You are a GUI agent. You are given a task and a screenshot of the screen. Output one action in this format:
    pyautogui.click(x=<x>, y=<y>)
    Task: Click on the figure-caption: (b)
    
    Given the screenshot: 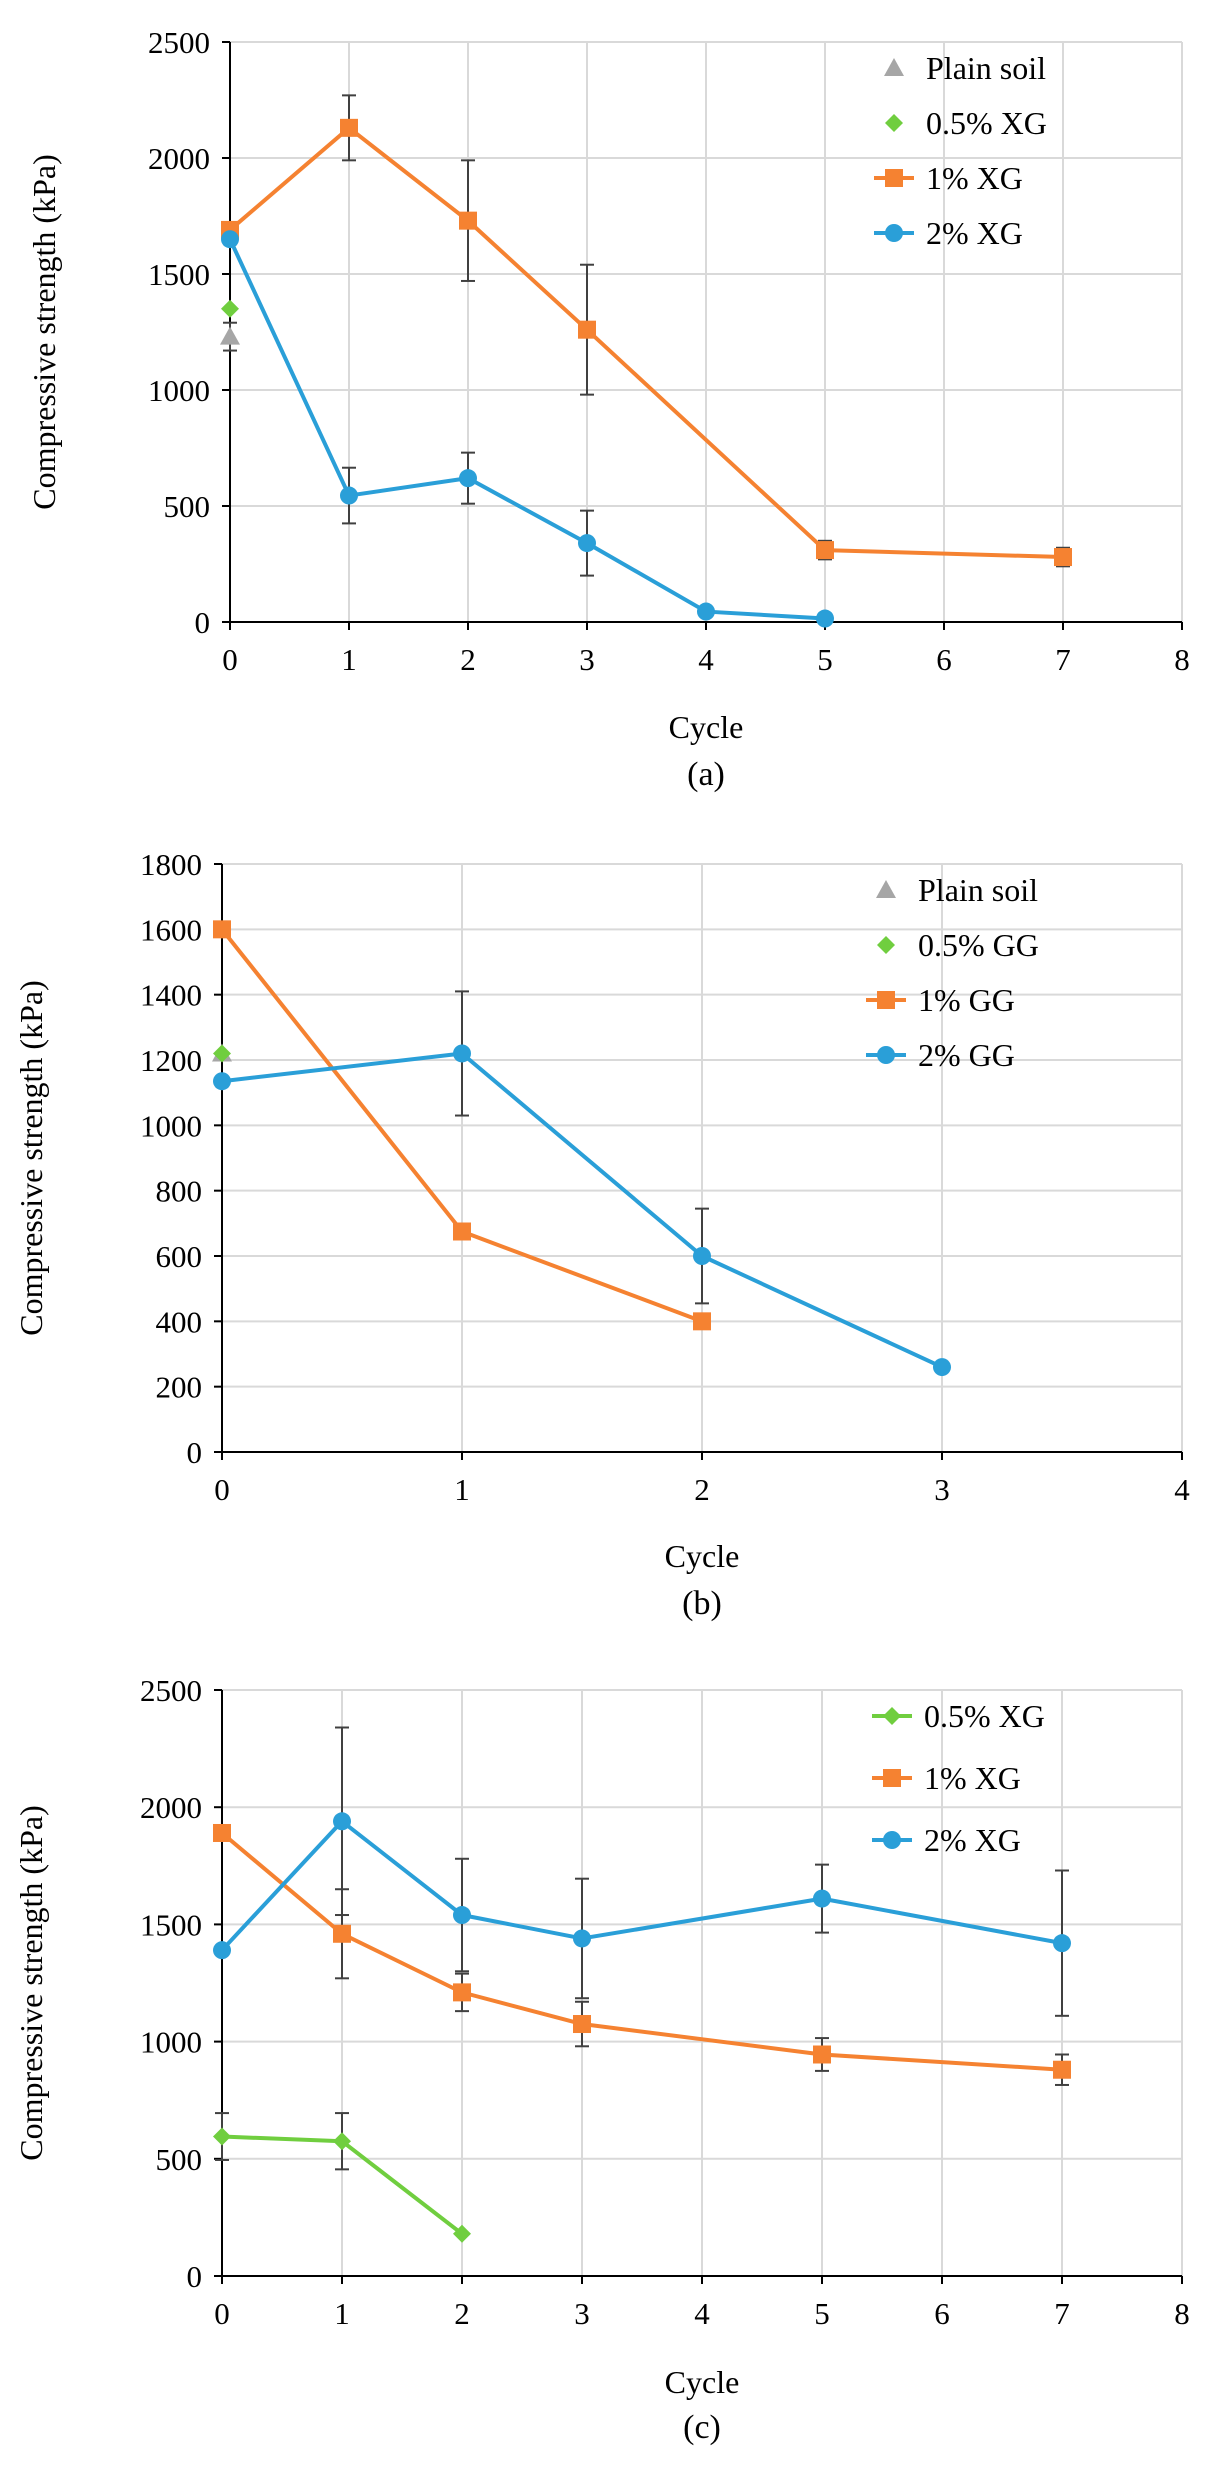 What is the action you would take?
    pyautogui.click(x=702, y=1603)
    